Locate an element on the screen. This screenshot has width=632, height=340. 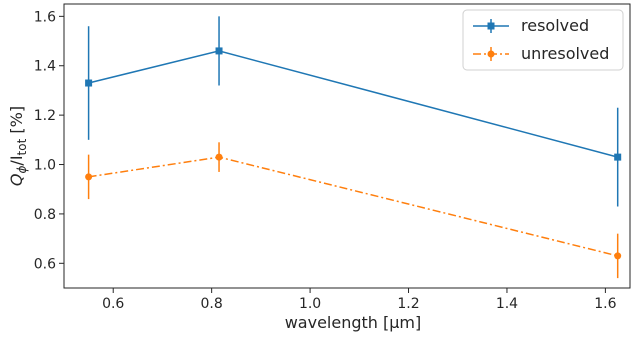
legend-box is located at coordinates (543, 40).